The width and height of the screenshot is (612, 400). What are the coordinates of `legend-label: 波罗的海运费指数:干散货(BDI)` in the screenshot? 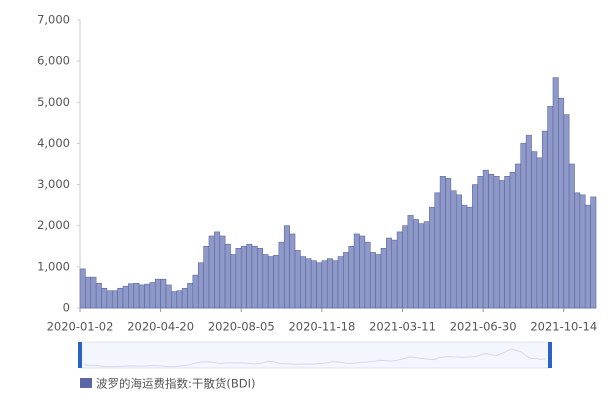 It's located at (175, 384).